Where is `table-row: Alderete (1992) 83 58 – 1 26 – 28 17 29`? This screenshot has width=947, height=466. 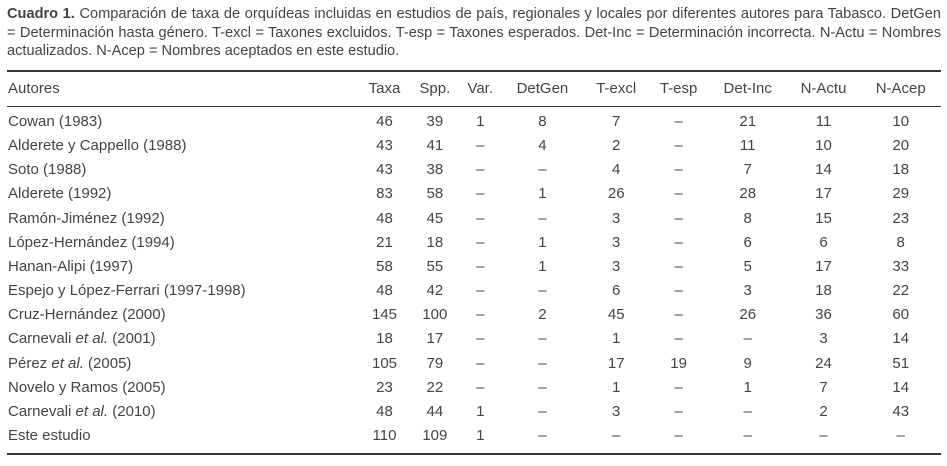
table-row: Alderete (1992) 83 58 – 1 26 – 28 17 29 is located at coordinates (474, 194).